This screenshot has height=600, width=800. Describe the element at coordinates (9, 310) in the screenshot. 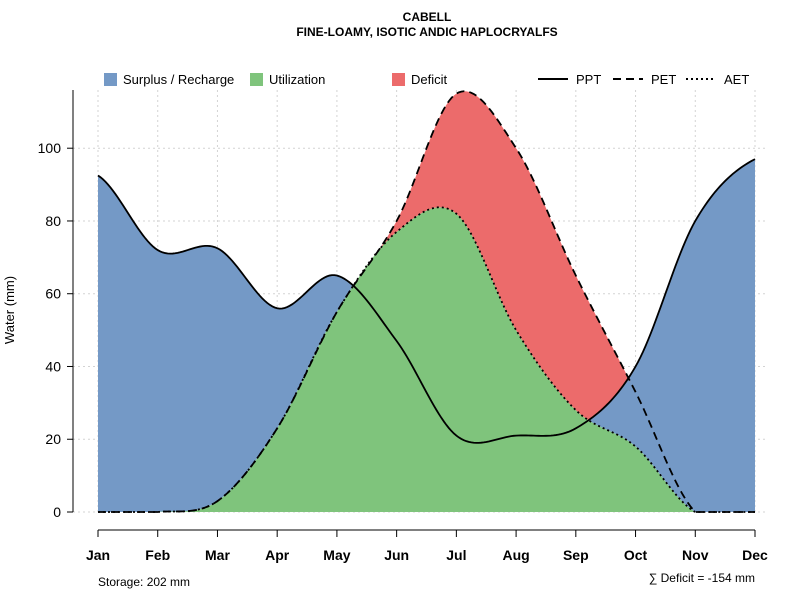

I see `y-axis-label: Water (mm)` at that location.